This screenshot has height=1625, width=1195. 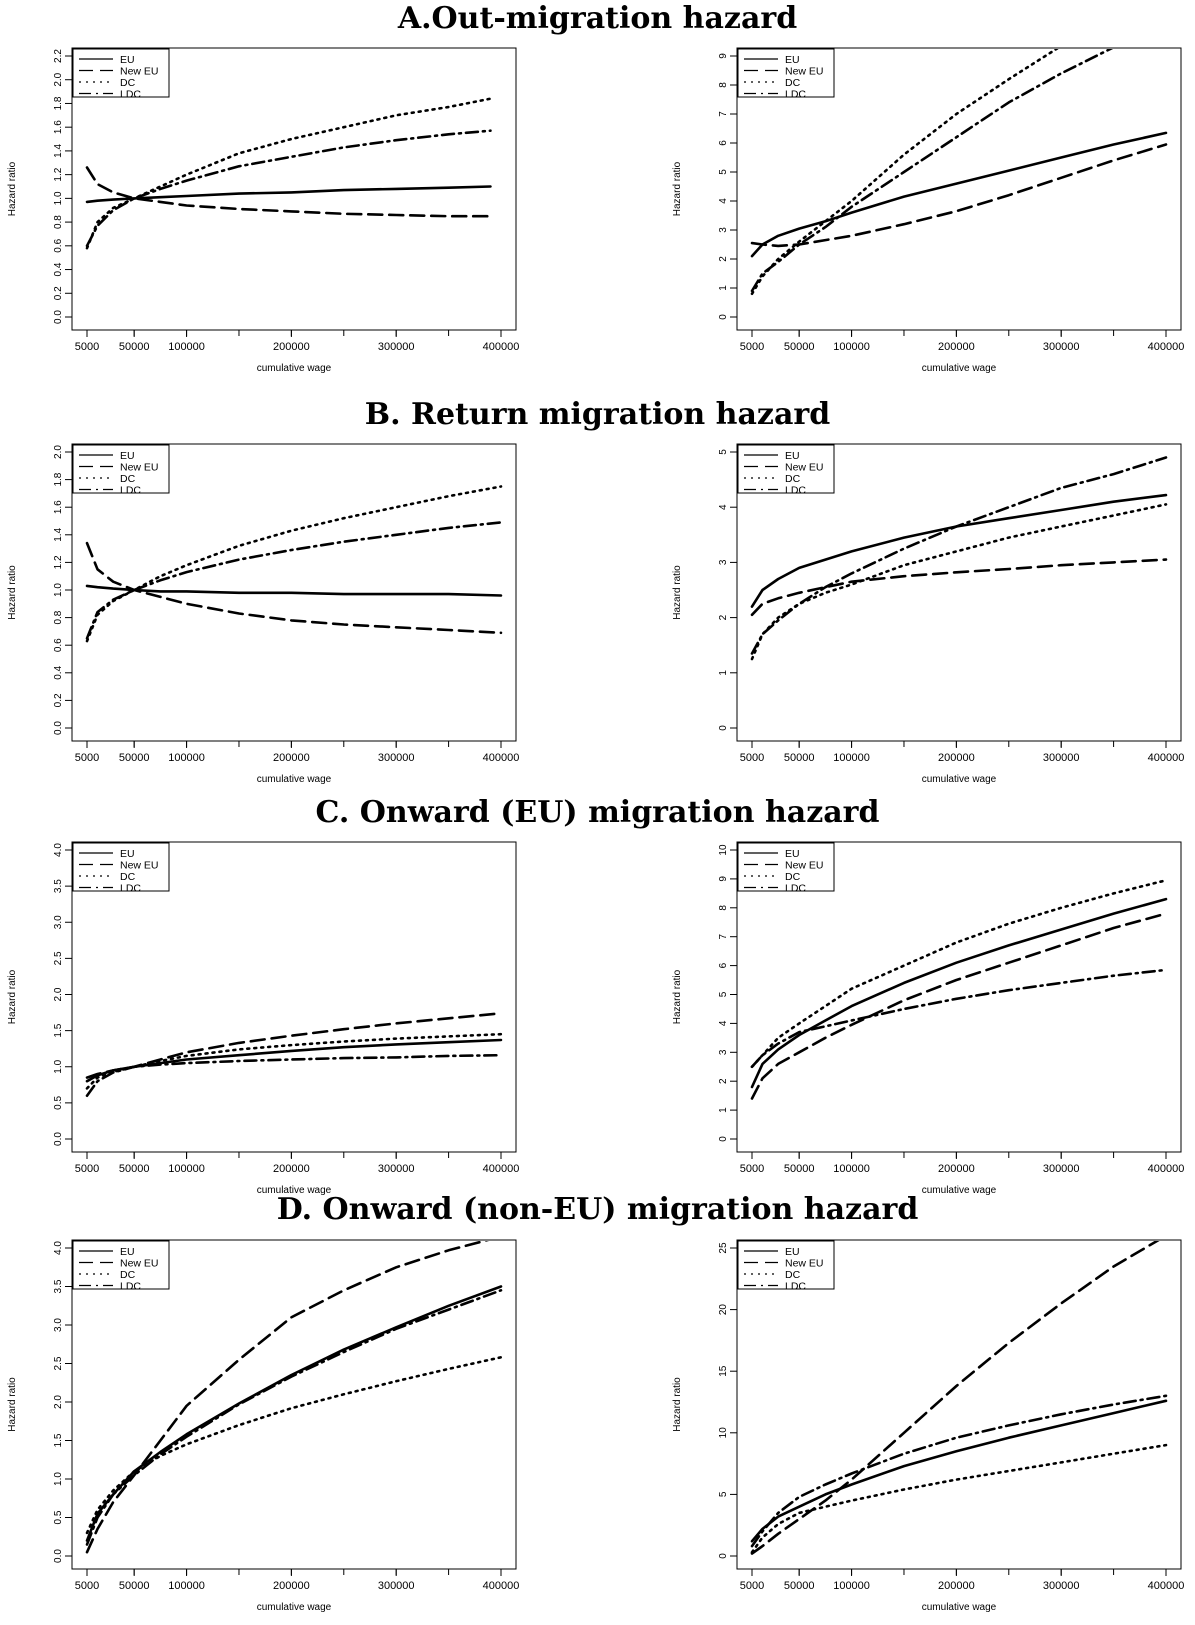 What do you see at coordinates (677, 592) in the screenshot?
I see `chart4-y-label: Hazard ratio` at bounding box center [677, 592].